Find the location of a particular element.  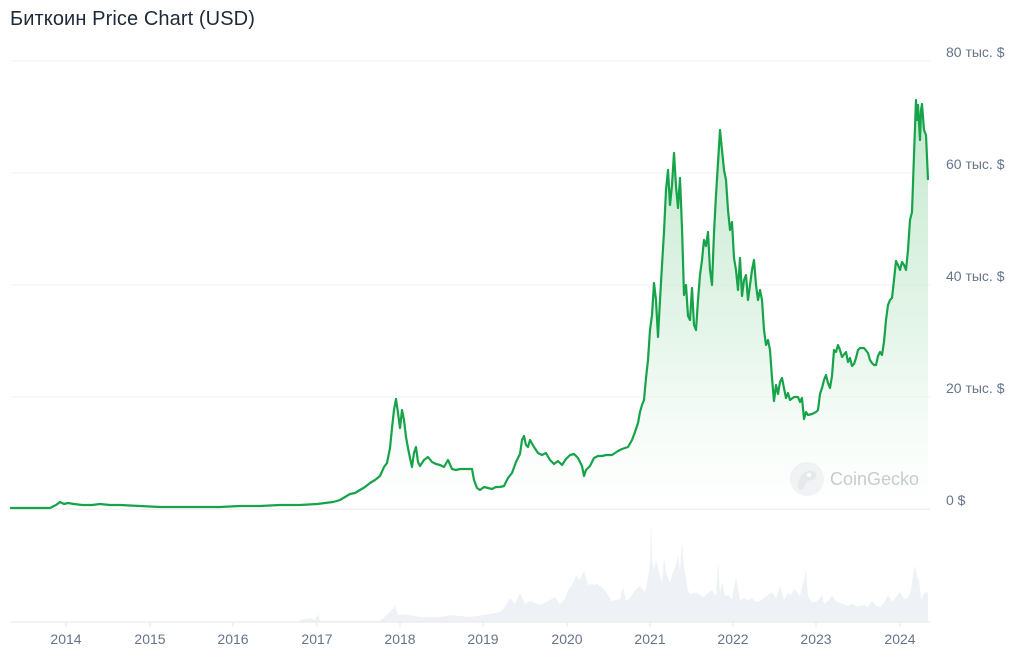

watermark-text: CoinGecko is located at coordinates (875, 478).